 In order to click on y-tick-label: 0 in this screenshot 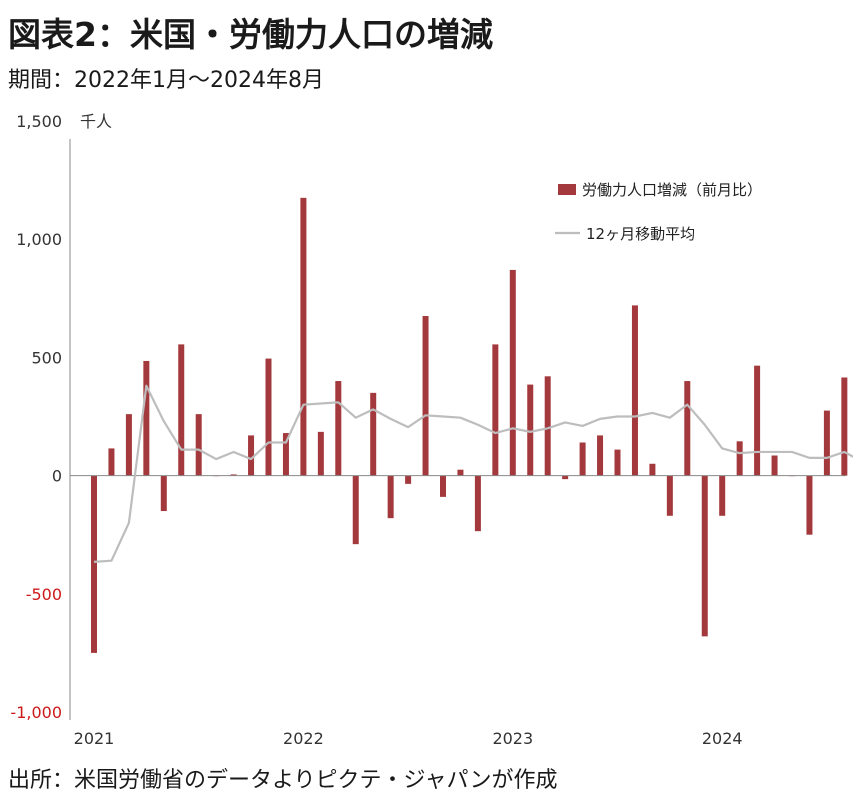, I will do `click(57, 476)`.